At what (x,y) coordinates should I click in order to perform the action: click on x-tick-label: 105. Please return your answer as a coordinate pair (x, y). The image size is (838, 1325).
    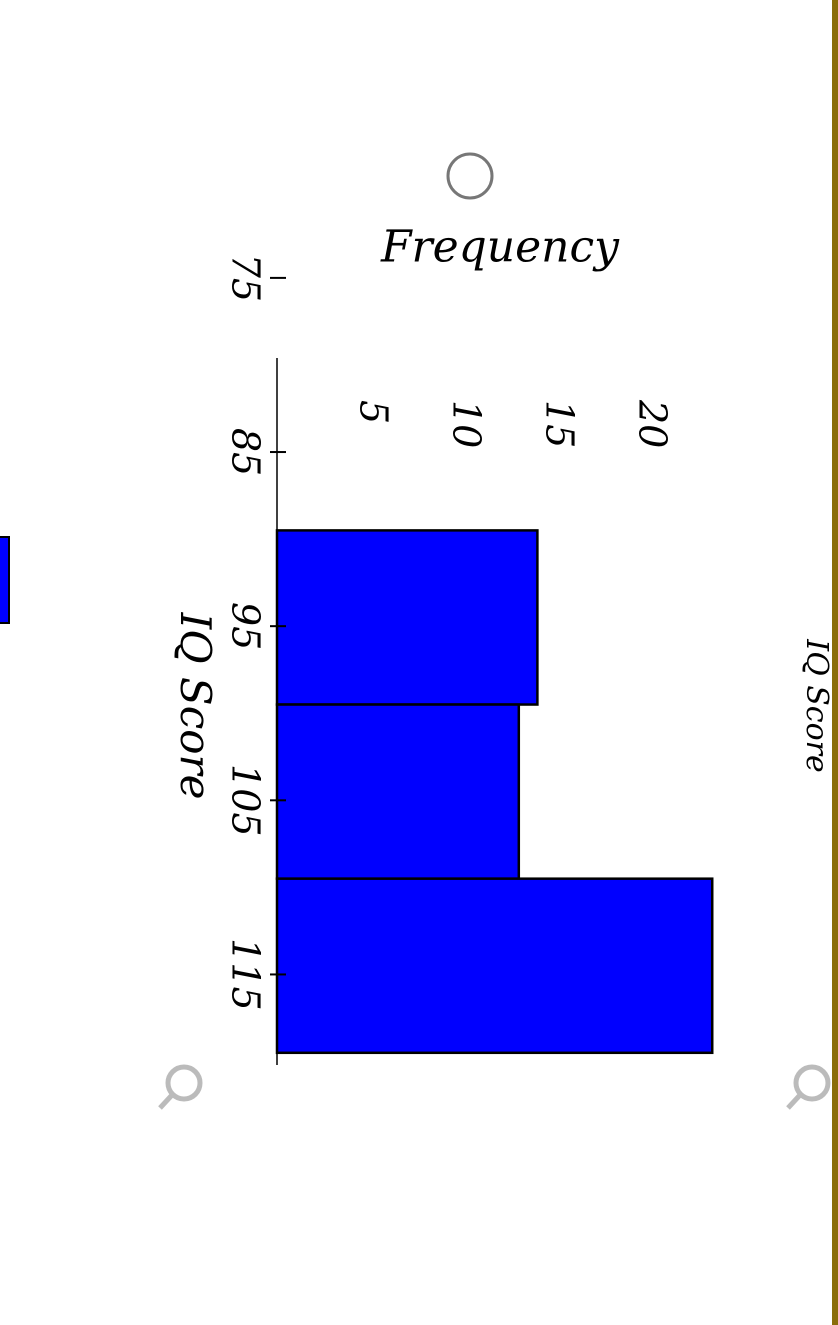
    Looking at the image, I should click on (246, 800).